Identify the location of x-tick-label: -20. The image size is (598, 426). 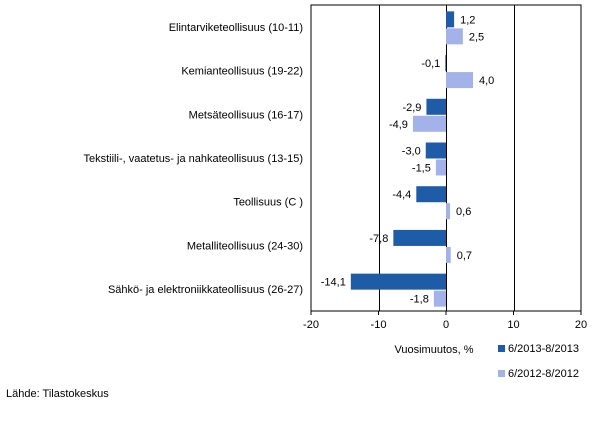
(311, 325).